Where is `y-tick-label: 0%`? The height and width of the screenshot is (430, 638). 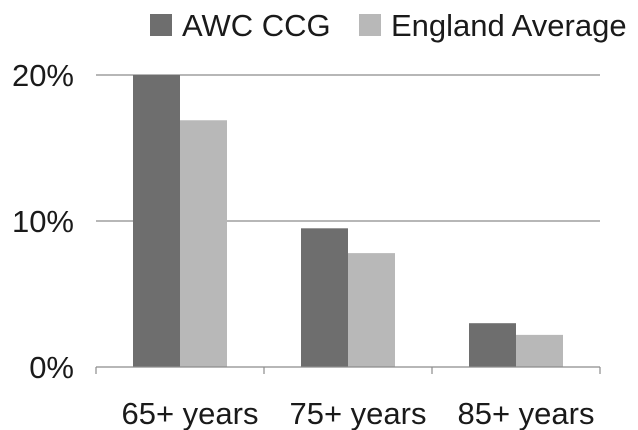 y-tick-label: 0% is located at coordinates (51, 367).